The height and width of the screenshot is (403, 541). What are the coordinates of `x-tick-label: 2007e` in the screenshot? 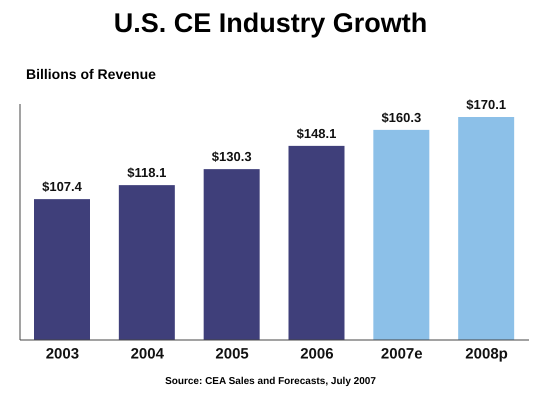 It's located at (401, 354).